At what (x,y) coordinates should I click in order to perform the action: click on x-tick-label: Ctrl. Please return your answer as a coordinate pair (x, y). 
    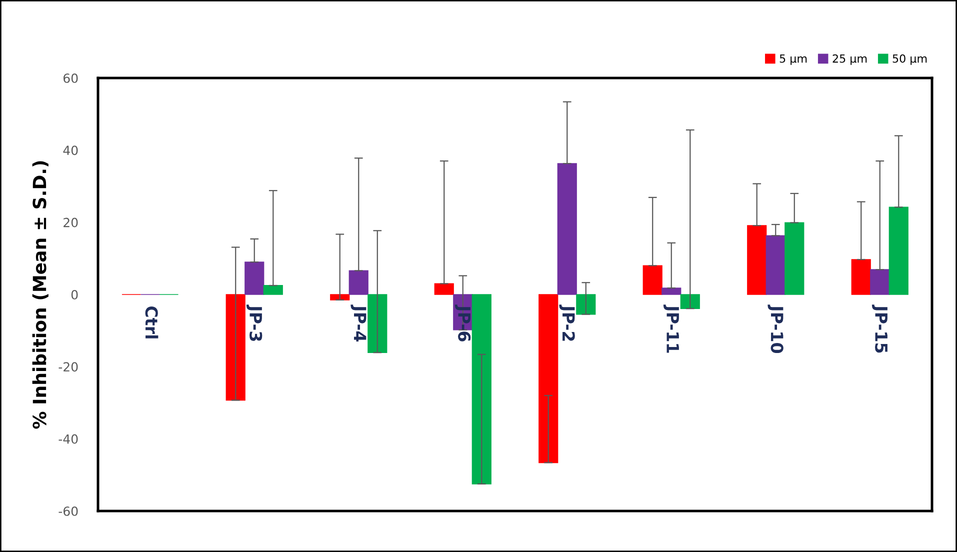
    Looking at the image, I should click on (151, 322).